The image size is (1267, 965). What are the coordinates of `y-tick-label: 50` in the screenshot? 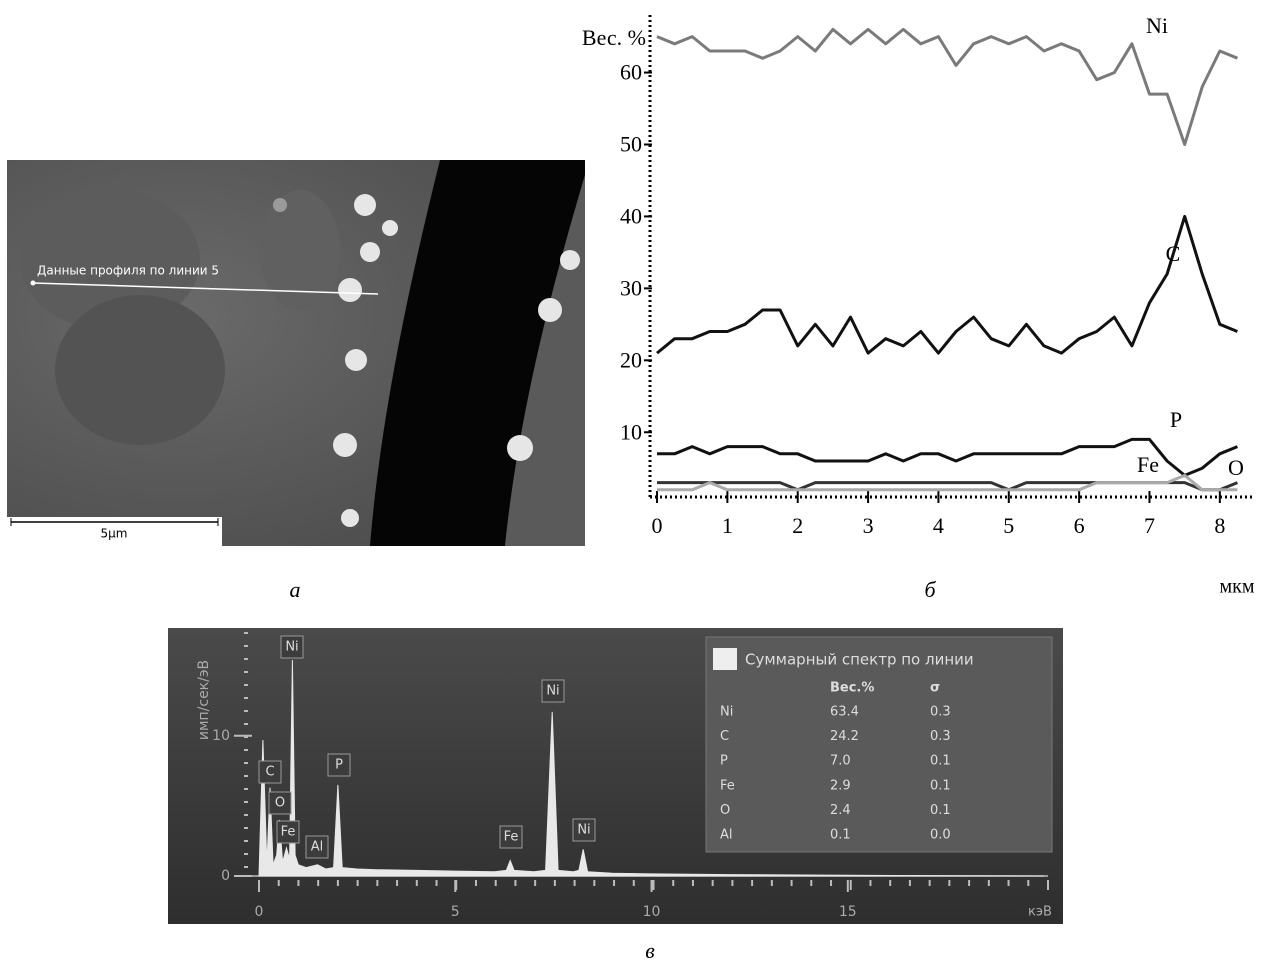 It's located at (631, 144).